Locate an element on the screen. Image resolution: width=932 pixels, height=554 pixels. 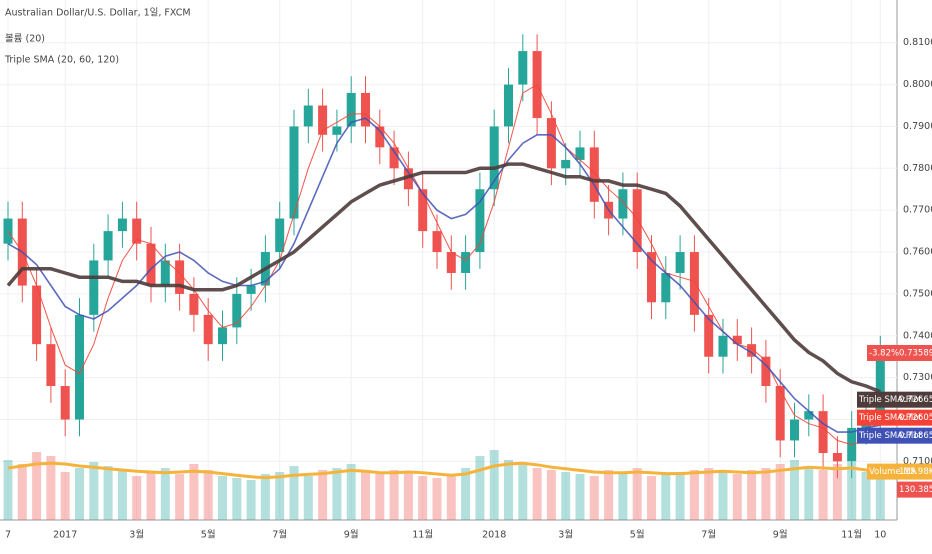
sma-tag-value: 0.72665 is located at coordinates (915, 400).